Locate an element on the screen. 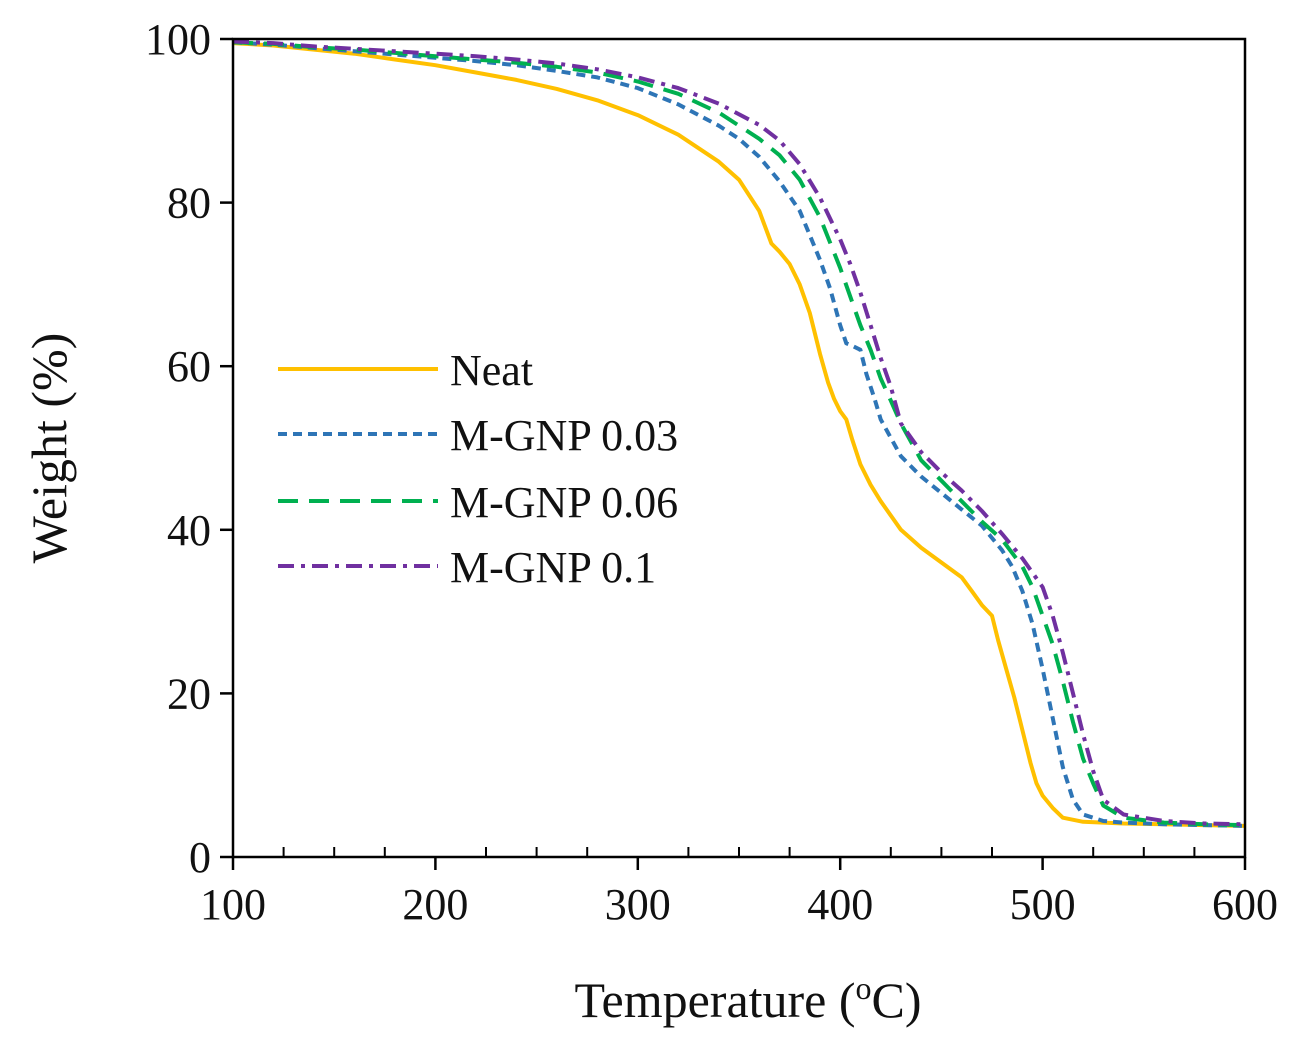 The image size is (1306, 1057). x-tick-label: 100 is located at coordinates (233, 904).